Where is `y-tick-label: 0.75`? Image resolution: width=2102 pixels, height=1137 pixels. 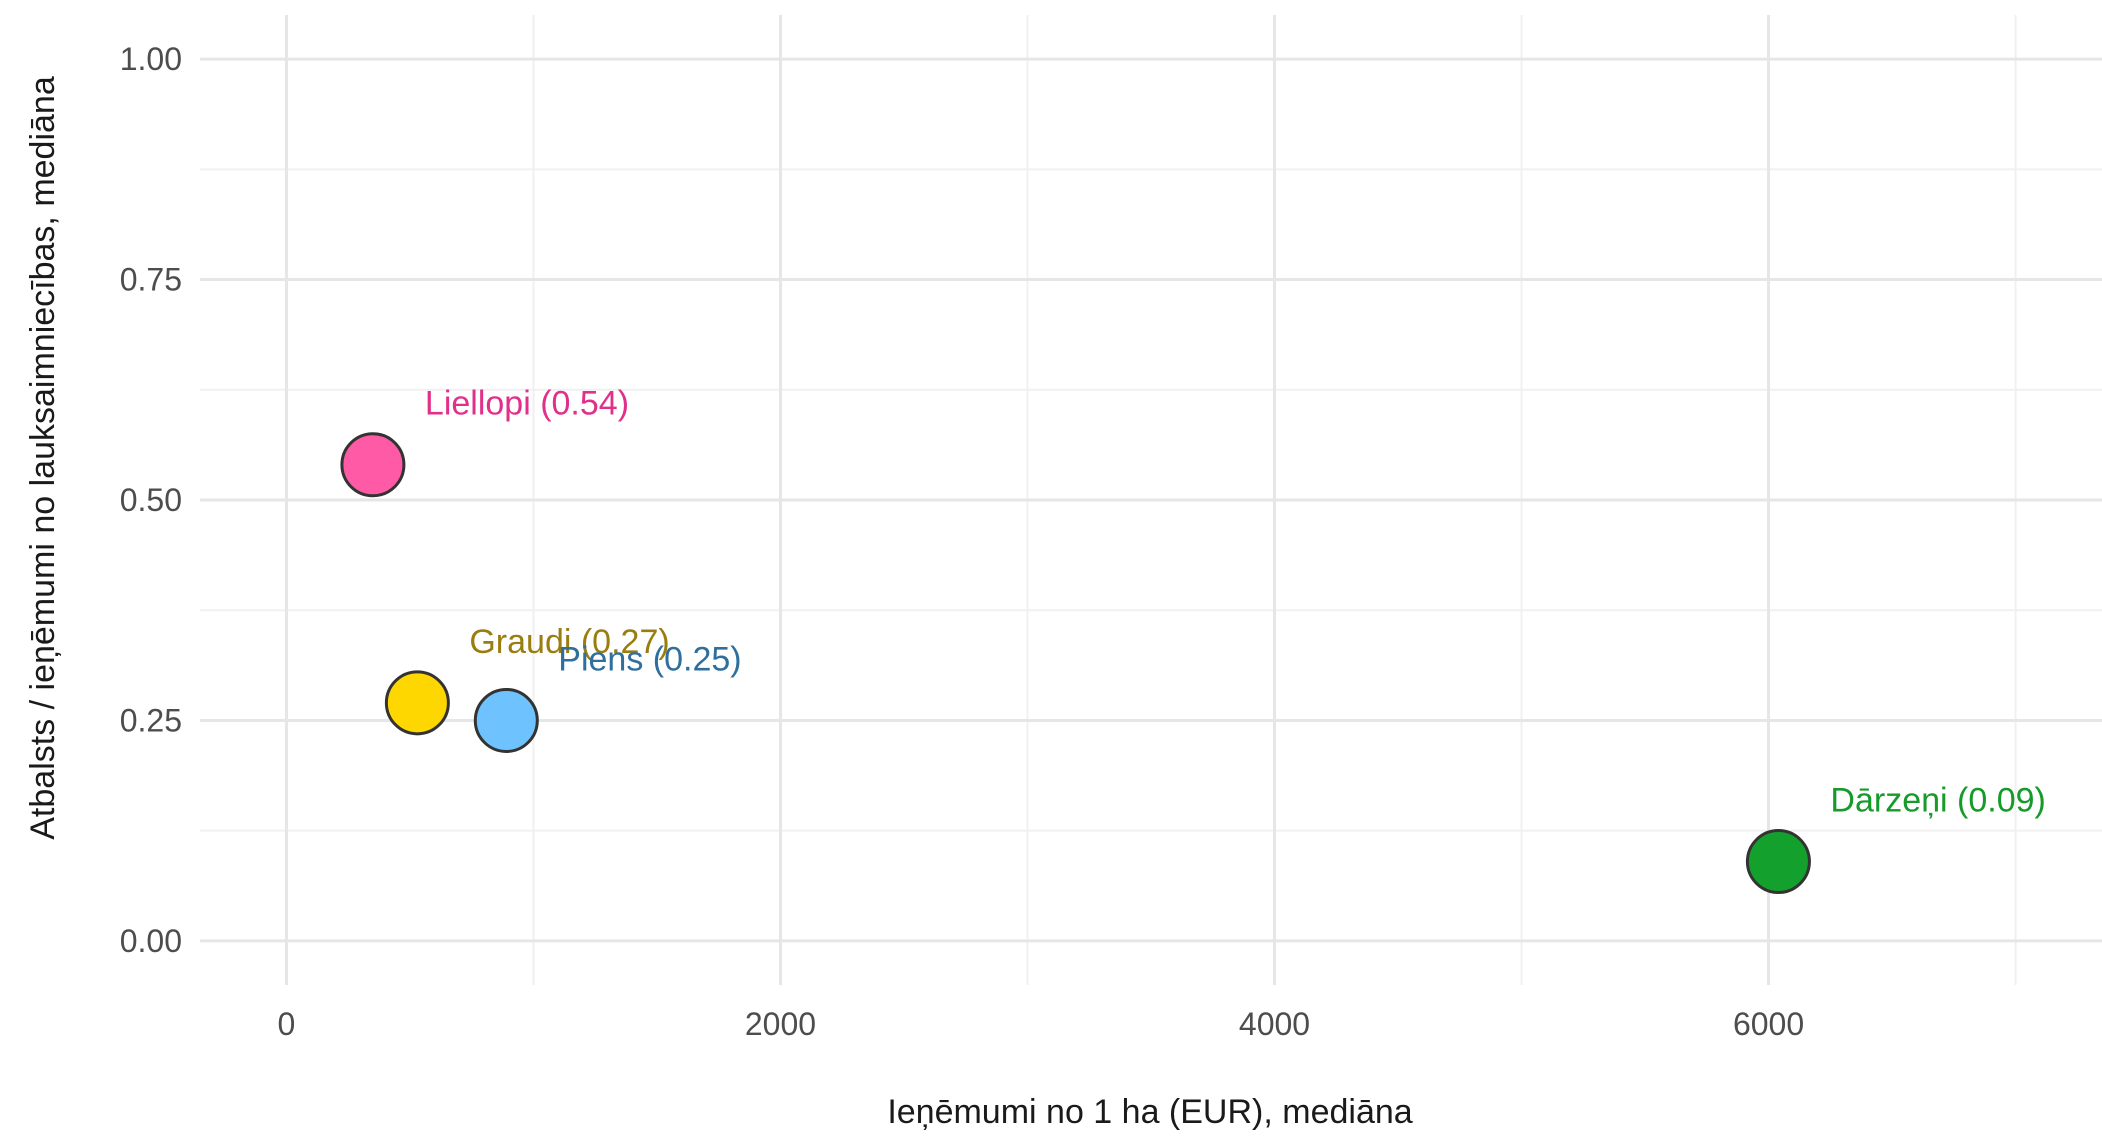 y-tick-label: 0.75 is located at coordinates (151, 280).